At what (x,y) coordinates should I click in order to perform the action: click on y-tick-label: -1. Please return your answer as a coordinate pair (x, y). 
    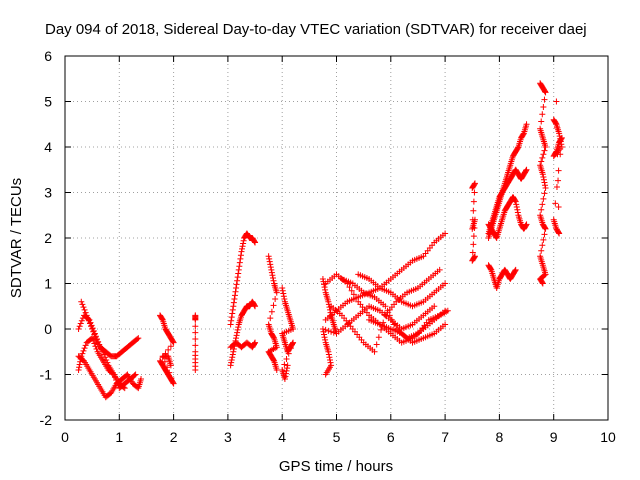
    Looking at the image, I should click on (46, 375).